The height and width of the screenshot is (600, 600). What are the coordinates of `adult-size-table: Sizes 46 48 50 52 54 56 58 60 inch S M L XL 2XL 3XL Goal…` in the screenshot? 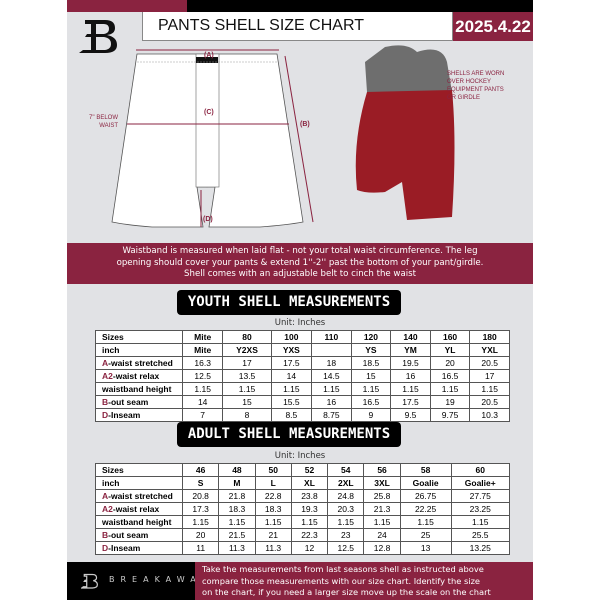 It's located at (302, 509).